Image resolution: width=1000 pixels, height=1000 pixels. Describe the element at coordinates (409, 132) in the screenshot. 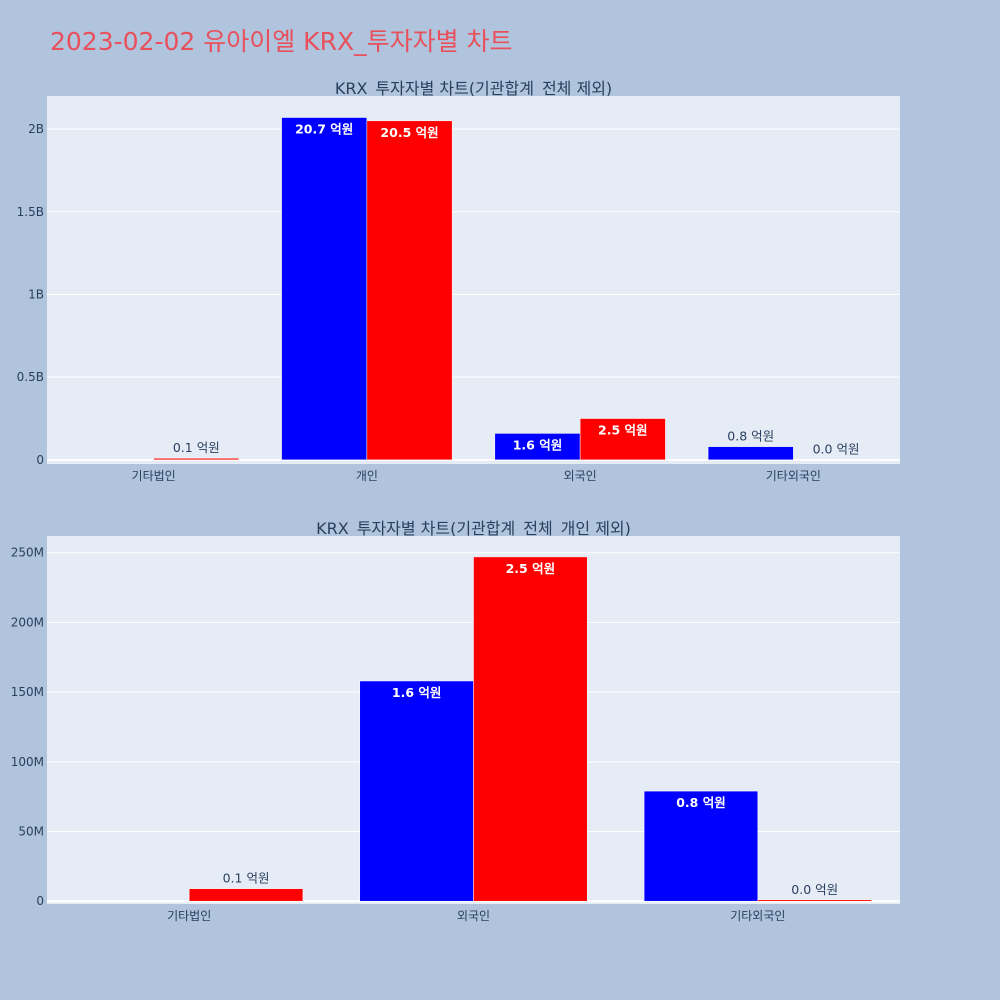

I see `bar-value-label: 20.5 억원` at that location.